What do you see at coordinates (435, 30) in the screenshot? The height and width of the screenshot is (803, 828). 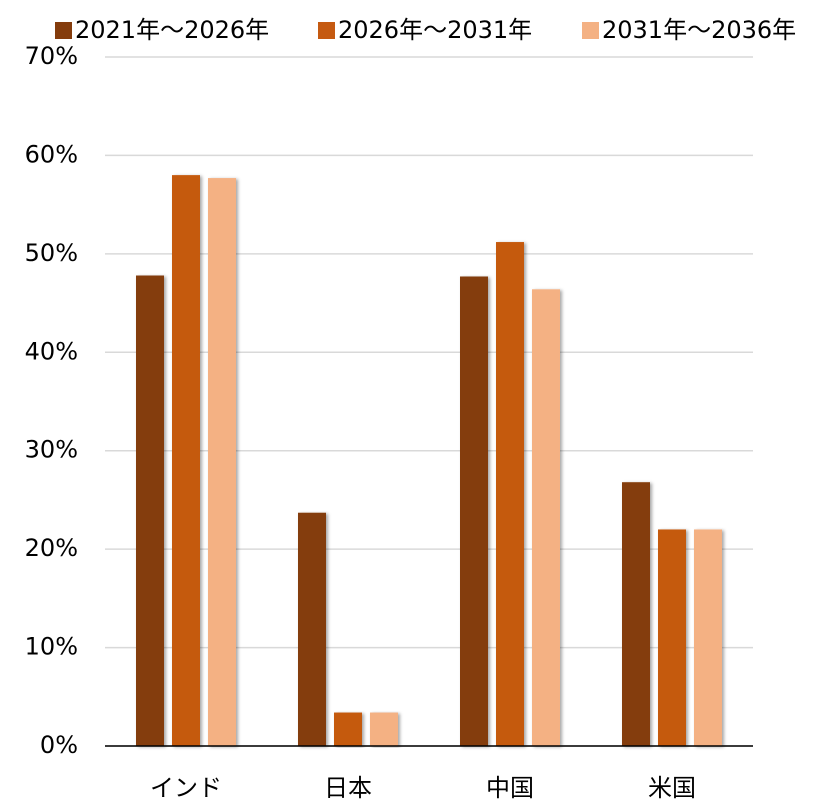 I see `legend-label: 2026年～2031年` at bounding box center [435, 30].